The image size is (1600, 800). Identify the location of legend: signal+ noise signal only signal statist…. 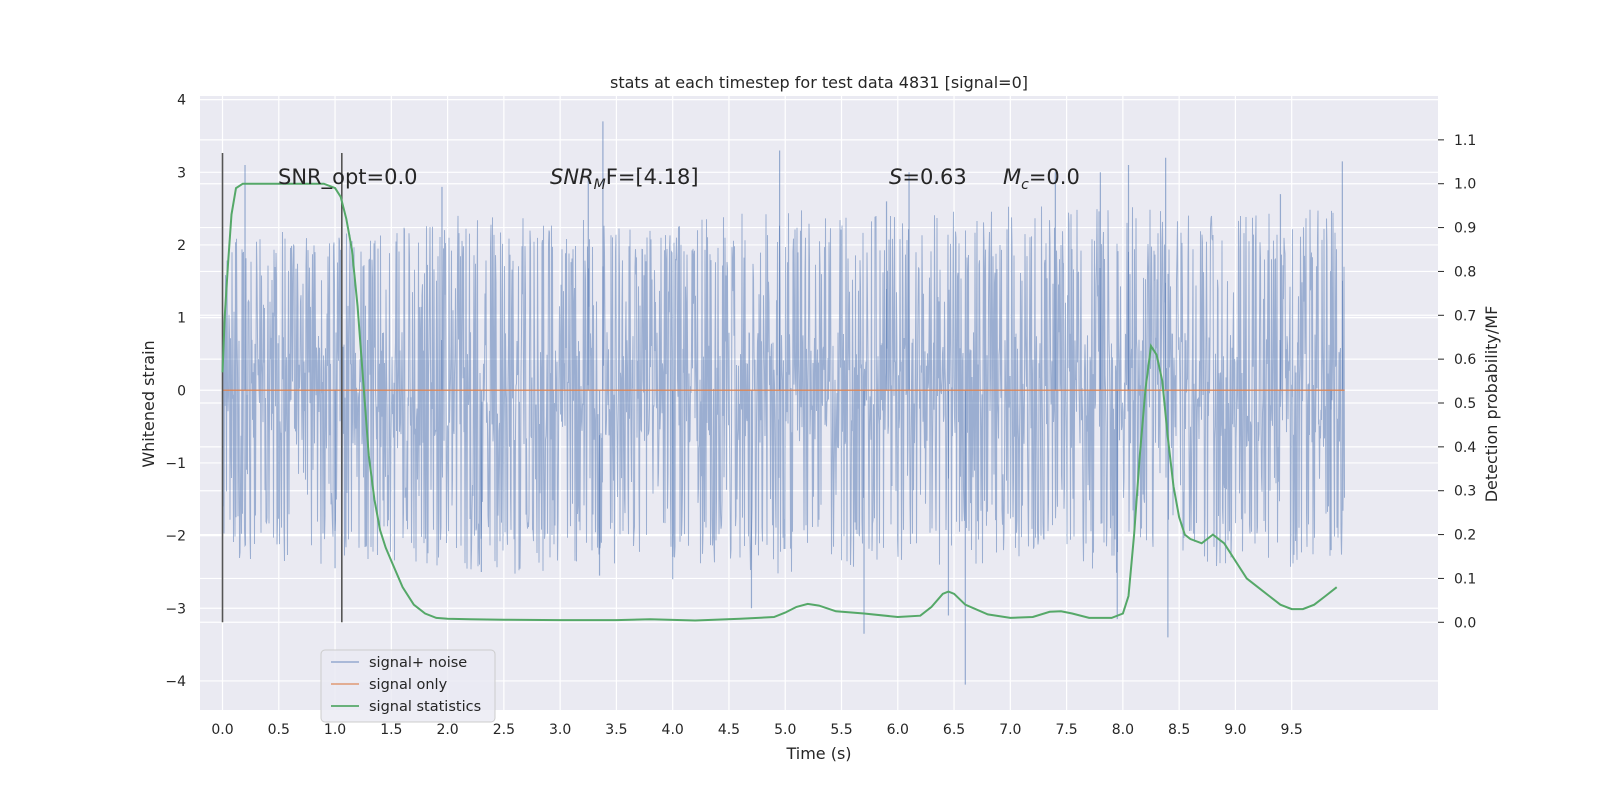
(408, 686).